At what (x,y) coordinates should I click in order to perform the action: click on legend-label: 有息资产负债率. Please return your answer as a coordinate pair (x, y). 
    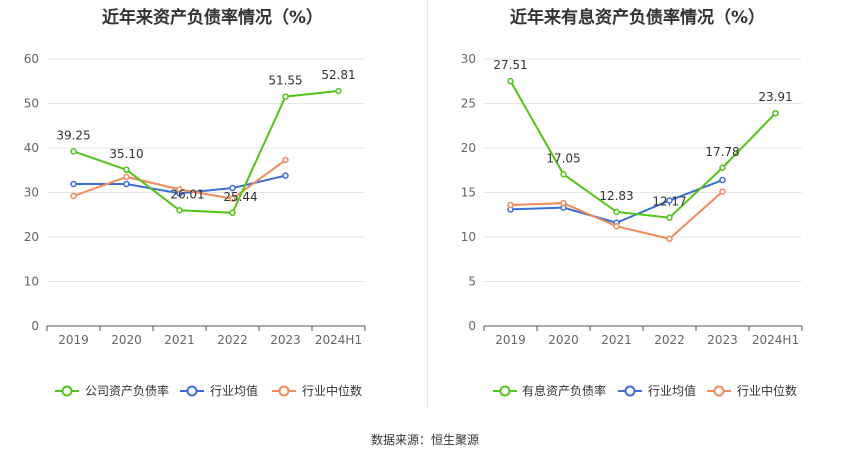
    Looking at the image, I should click on (564, 390).